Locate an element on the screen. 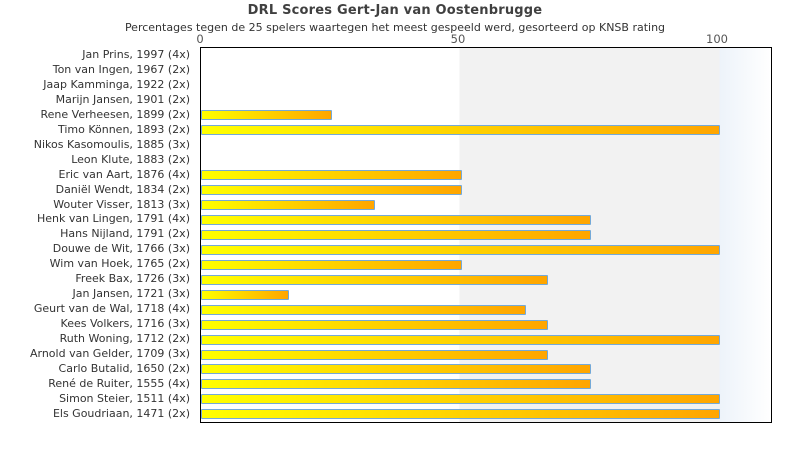 The width and height of the screenshot is (790, 450). player-label: Eric van Aart, 1876 (4x) is located at coordinates (124, 174).